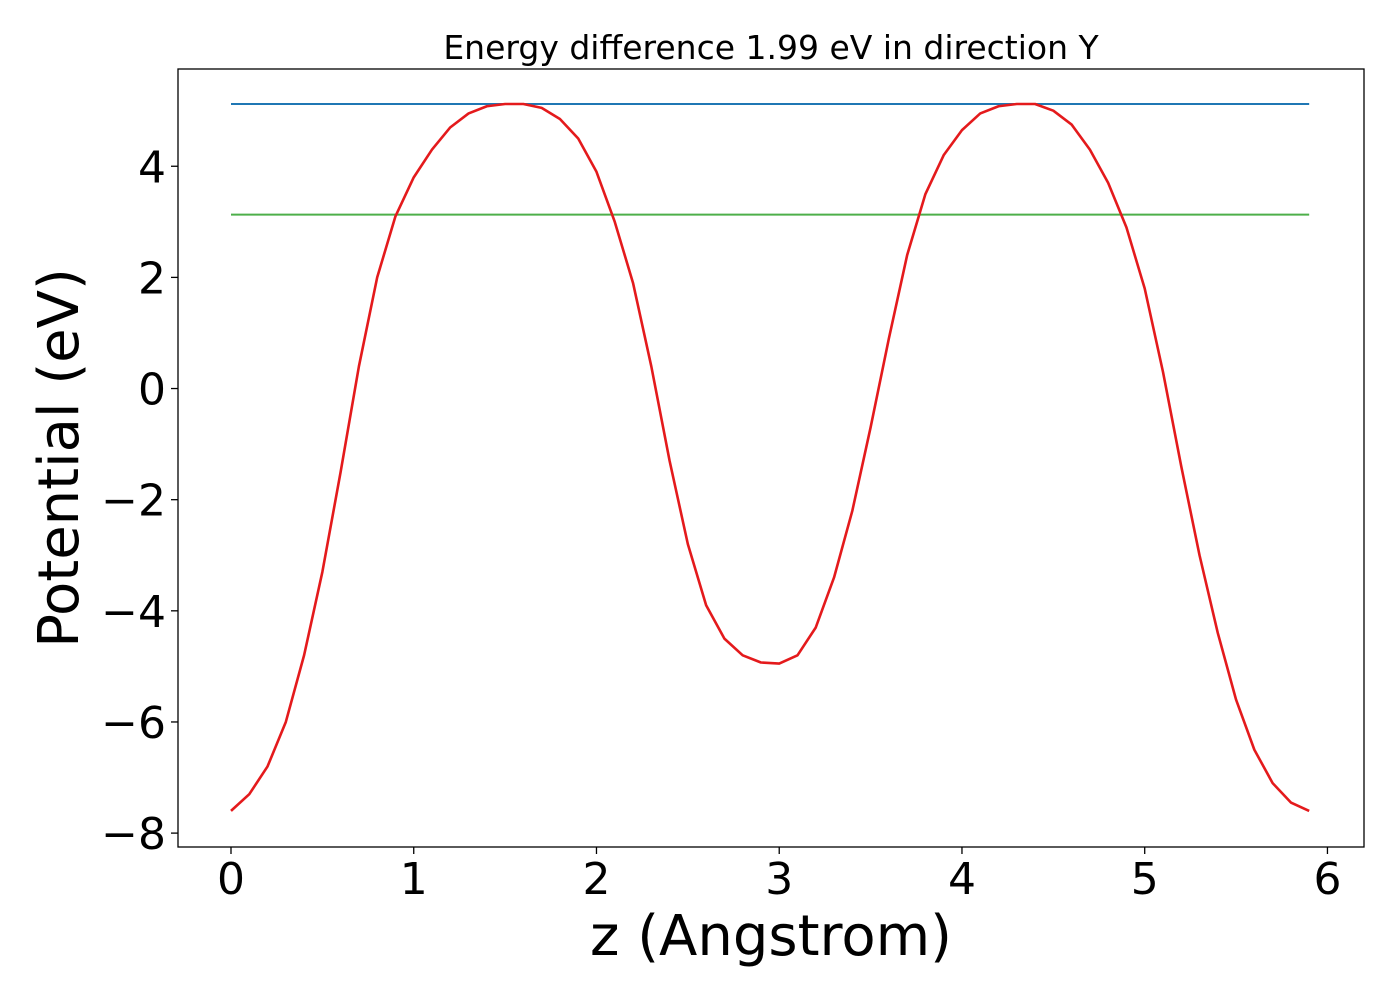  What do you see at coordinates (133, 612) in the screenshot?
I see `y-tick-label: −4` at bounding box center [133, 612].